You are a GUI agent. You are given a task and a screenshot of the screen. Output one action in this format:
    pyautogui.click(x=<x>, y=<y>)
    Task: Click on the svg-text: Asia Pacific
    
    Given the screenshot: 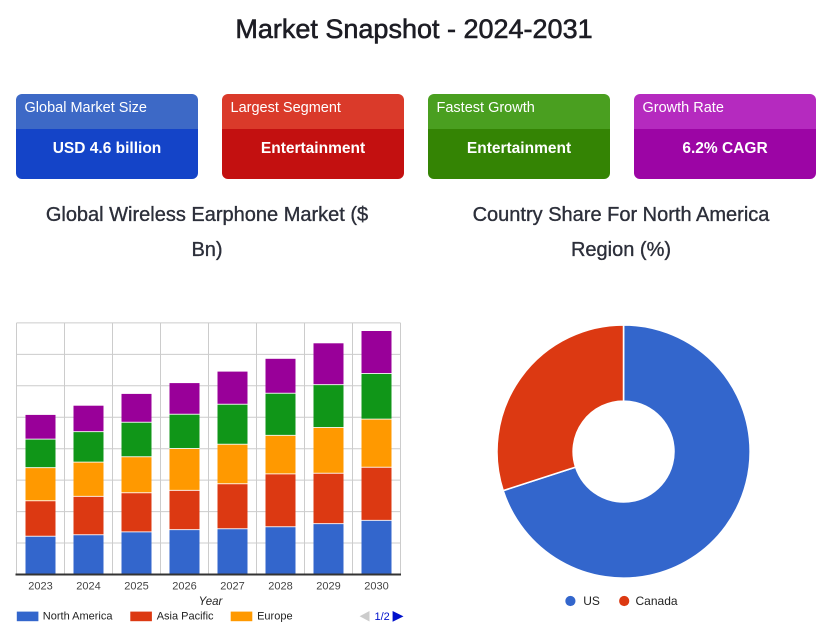 What is the action you would take?
    pyautogui.click(x=185, y=616)
    